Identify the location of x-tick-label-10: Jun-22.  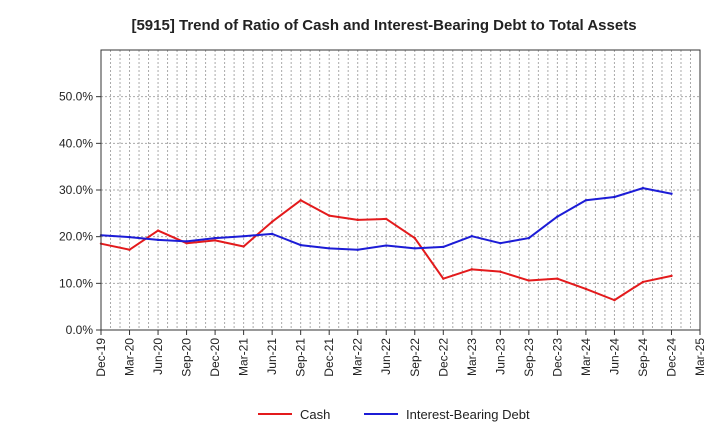
(386, 356).